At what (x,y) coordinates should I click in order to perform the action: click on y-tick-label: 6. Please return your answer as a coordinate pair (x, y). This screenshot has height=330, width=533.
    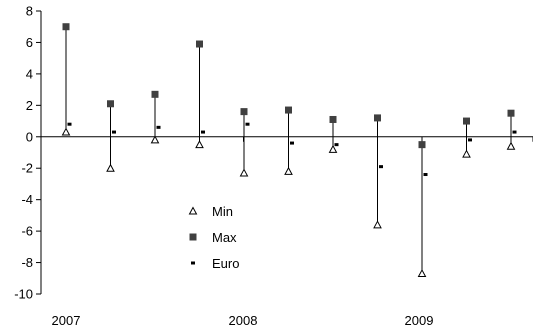
    Looking at the image, I should click on (29, 42).